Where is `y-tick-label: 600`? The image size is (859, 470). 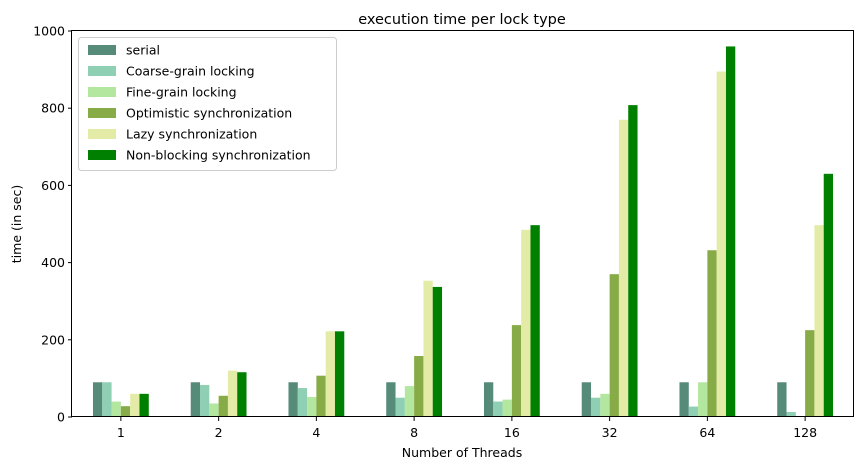 y-tick-label: 600 is located at coordinates (53, 185).